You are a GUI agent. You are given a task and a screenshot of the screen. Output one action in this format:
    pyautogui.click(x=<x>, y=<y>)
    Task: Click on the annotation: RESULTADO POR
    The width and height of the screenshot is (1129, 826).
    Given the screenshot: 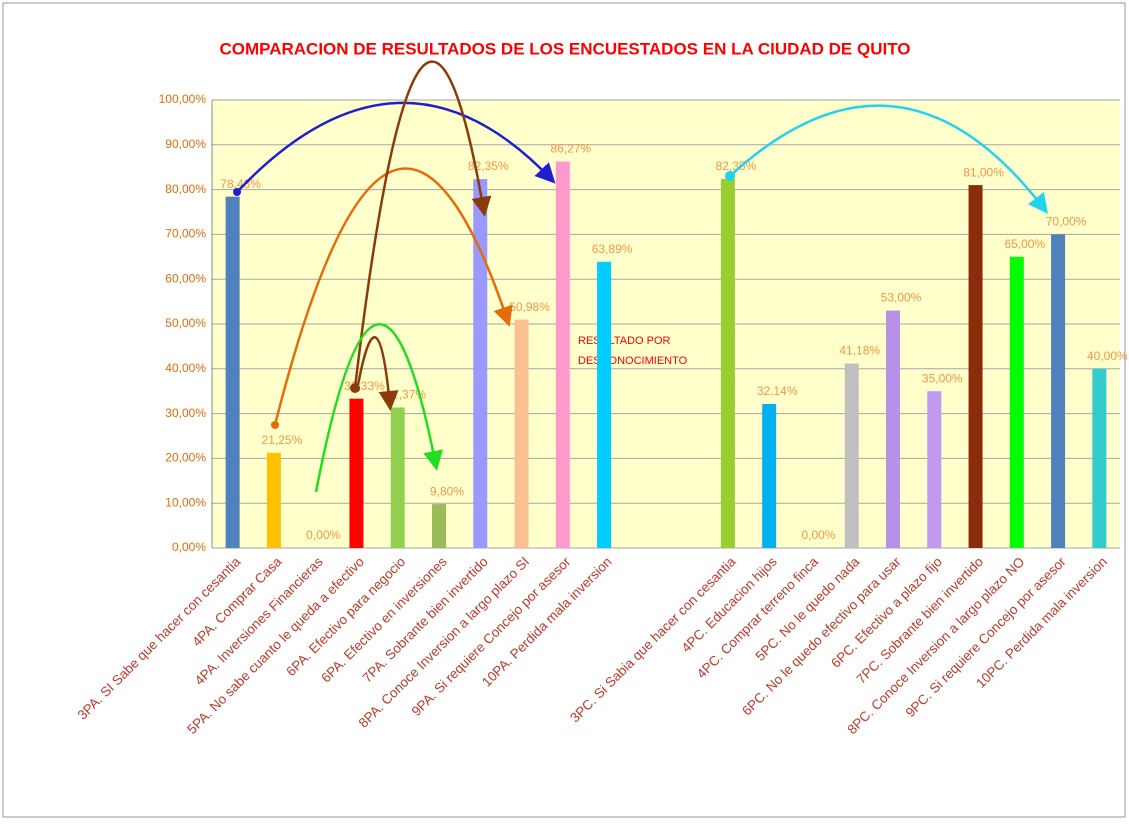 What is the action you would take?
    pyautogui.click(x=624, y=341)
    